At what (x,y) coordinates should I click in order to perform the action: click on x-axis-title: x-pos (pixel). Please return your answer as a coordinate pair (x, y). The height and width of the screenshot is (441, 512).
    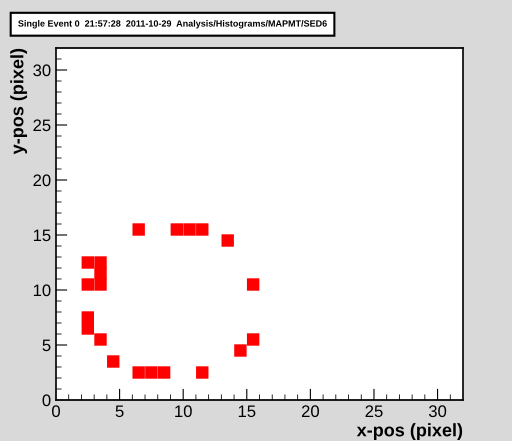
    Looking at the image, I should click on (409, 431).